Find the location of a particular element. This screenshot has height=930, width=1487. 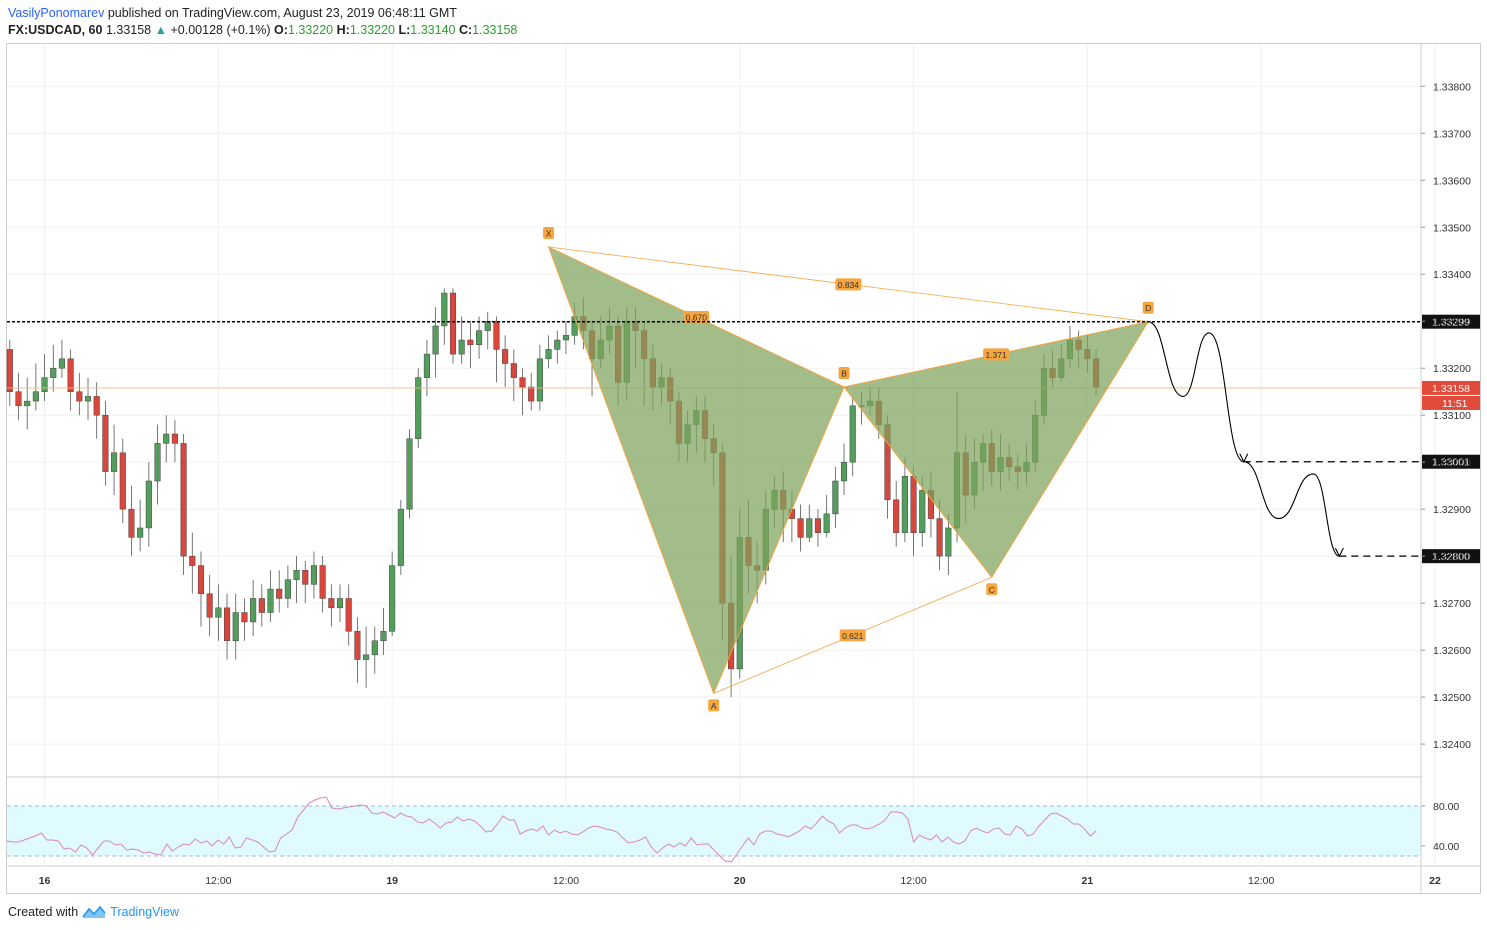

projection-arrowhead is located at coordinates (1339, 552).